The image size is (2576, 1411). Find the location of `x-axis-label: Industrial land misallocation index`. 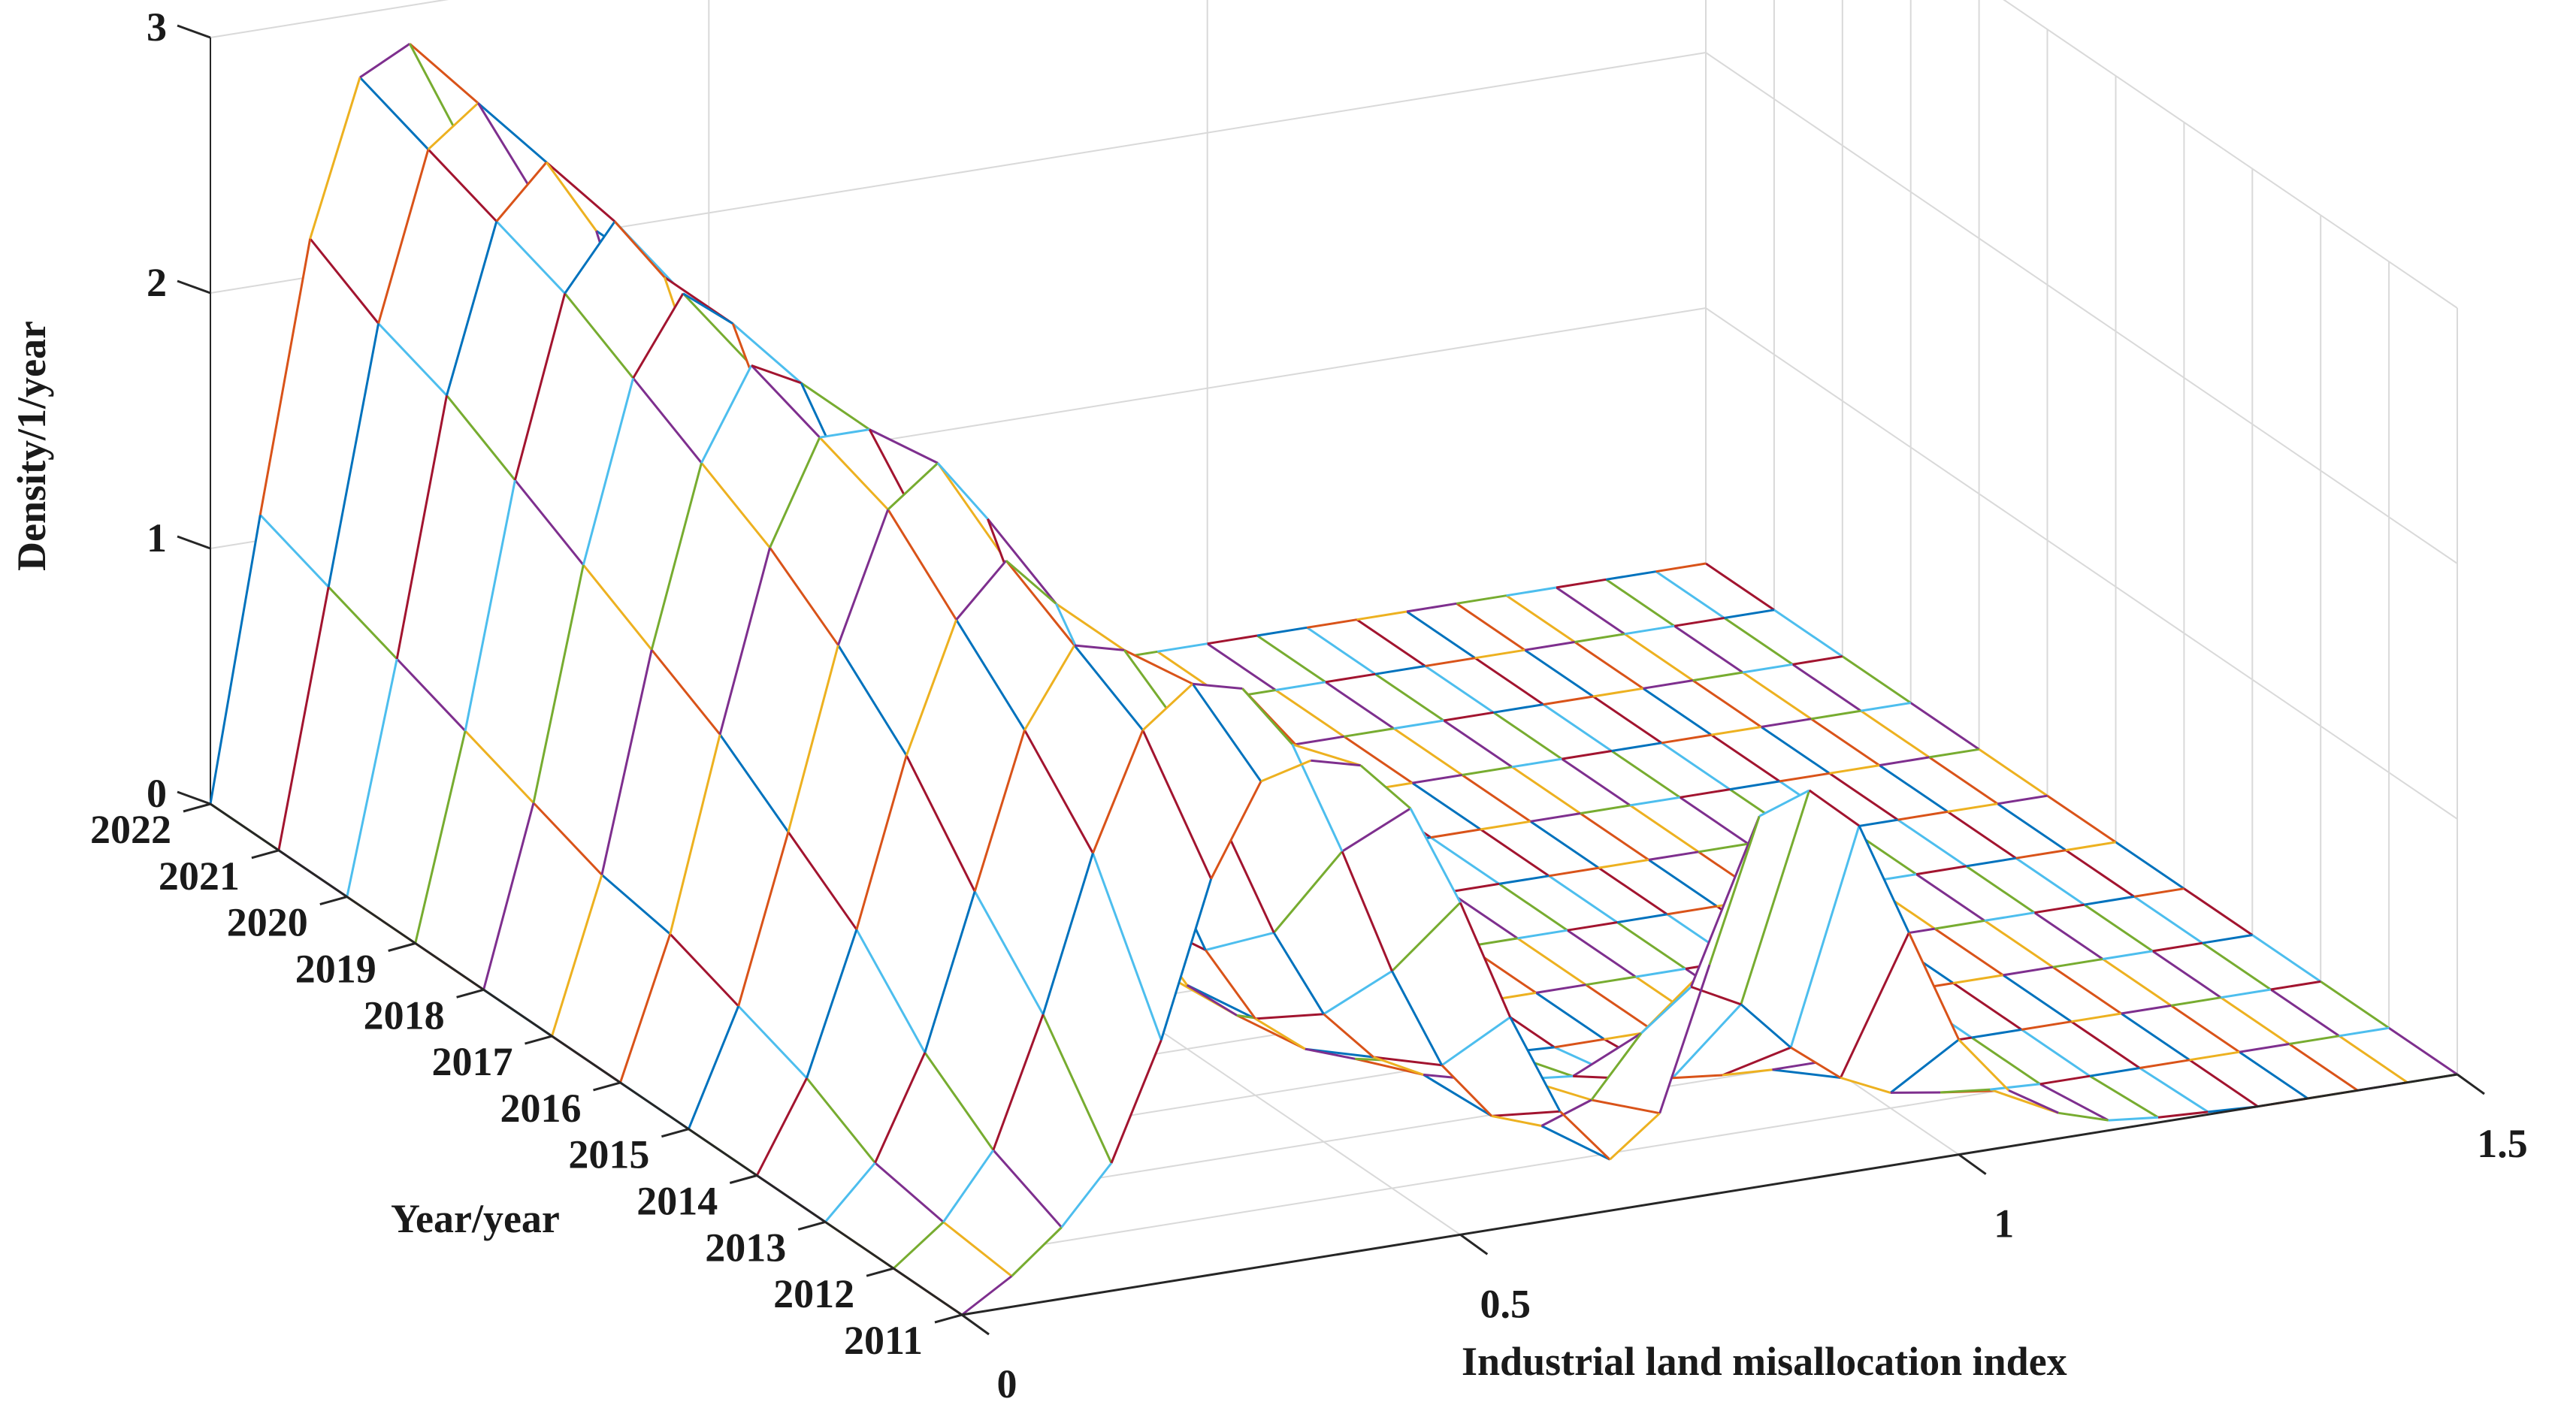

x-axis-label: Industrial land misallocation index is located at coordinates (1765, 1361).